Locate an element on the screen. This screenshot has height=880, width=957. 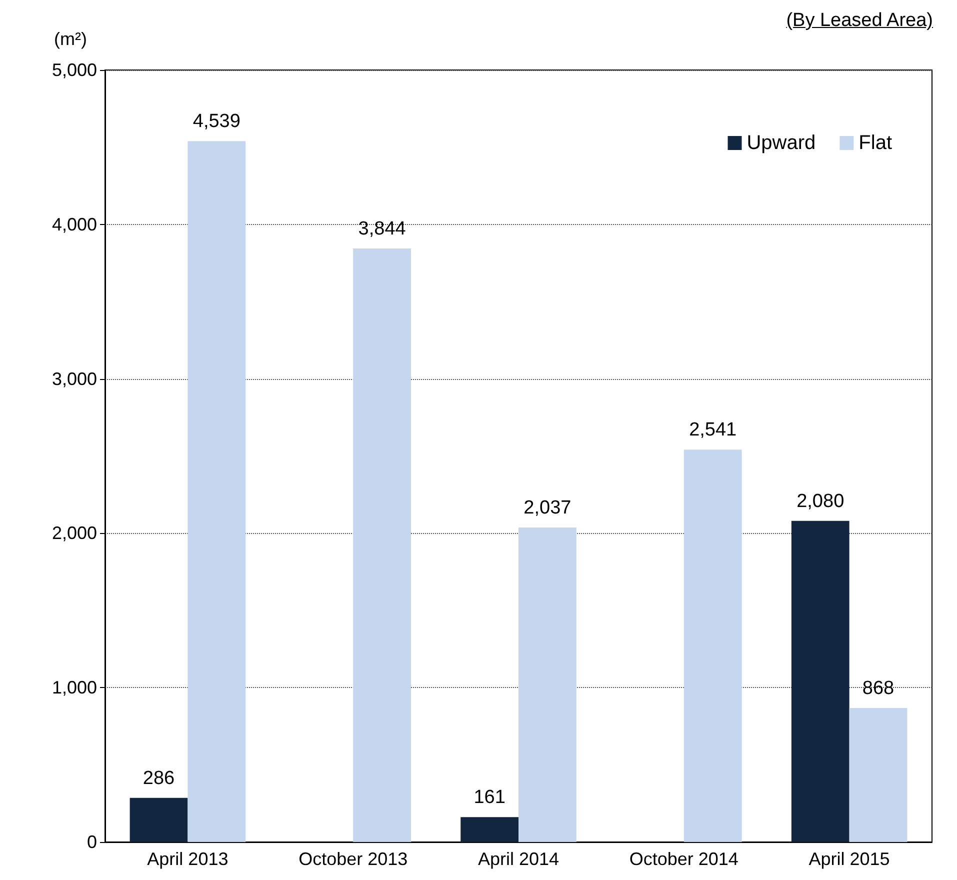
text: (By Leased Area) is located at coordinates (859, 21).